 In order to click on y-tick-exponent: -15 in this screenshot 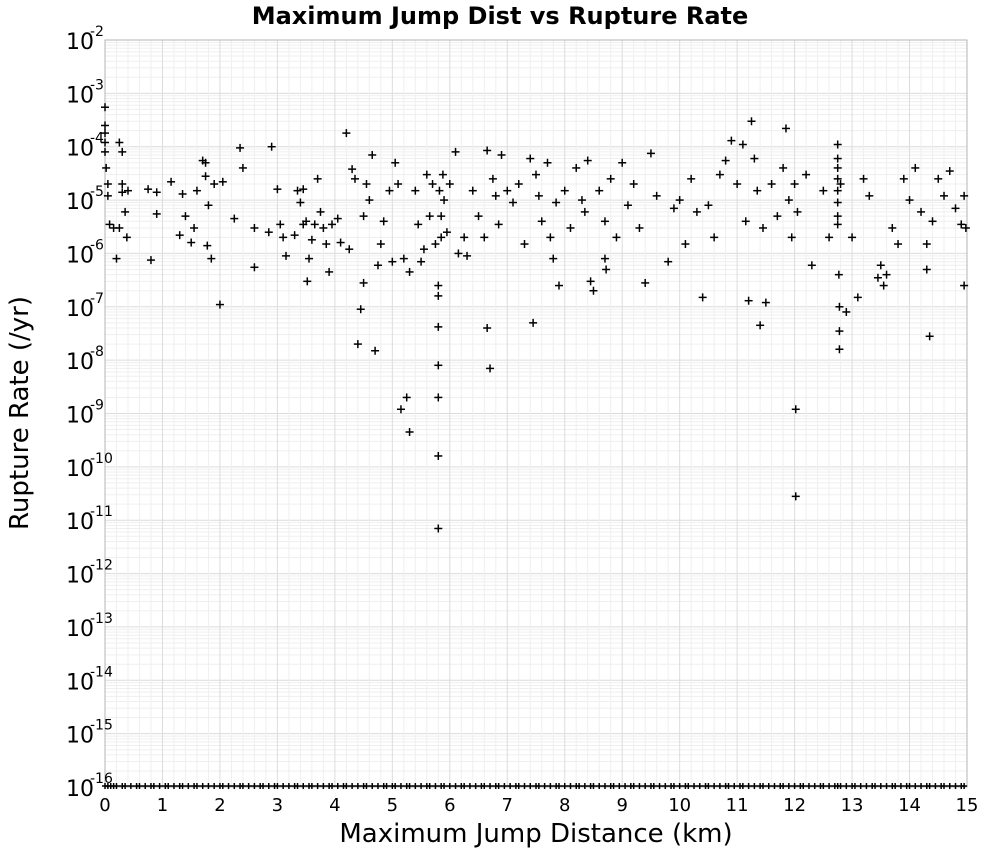, I will do `click(101, 726)`.